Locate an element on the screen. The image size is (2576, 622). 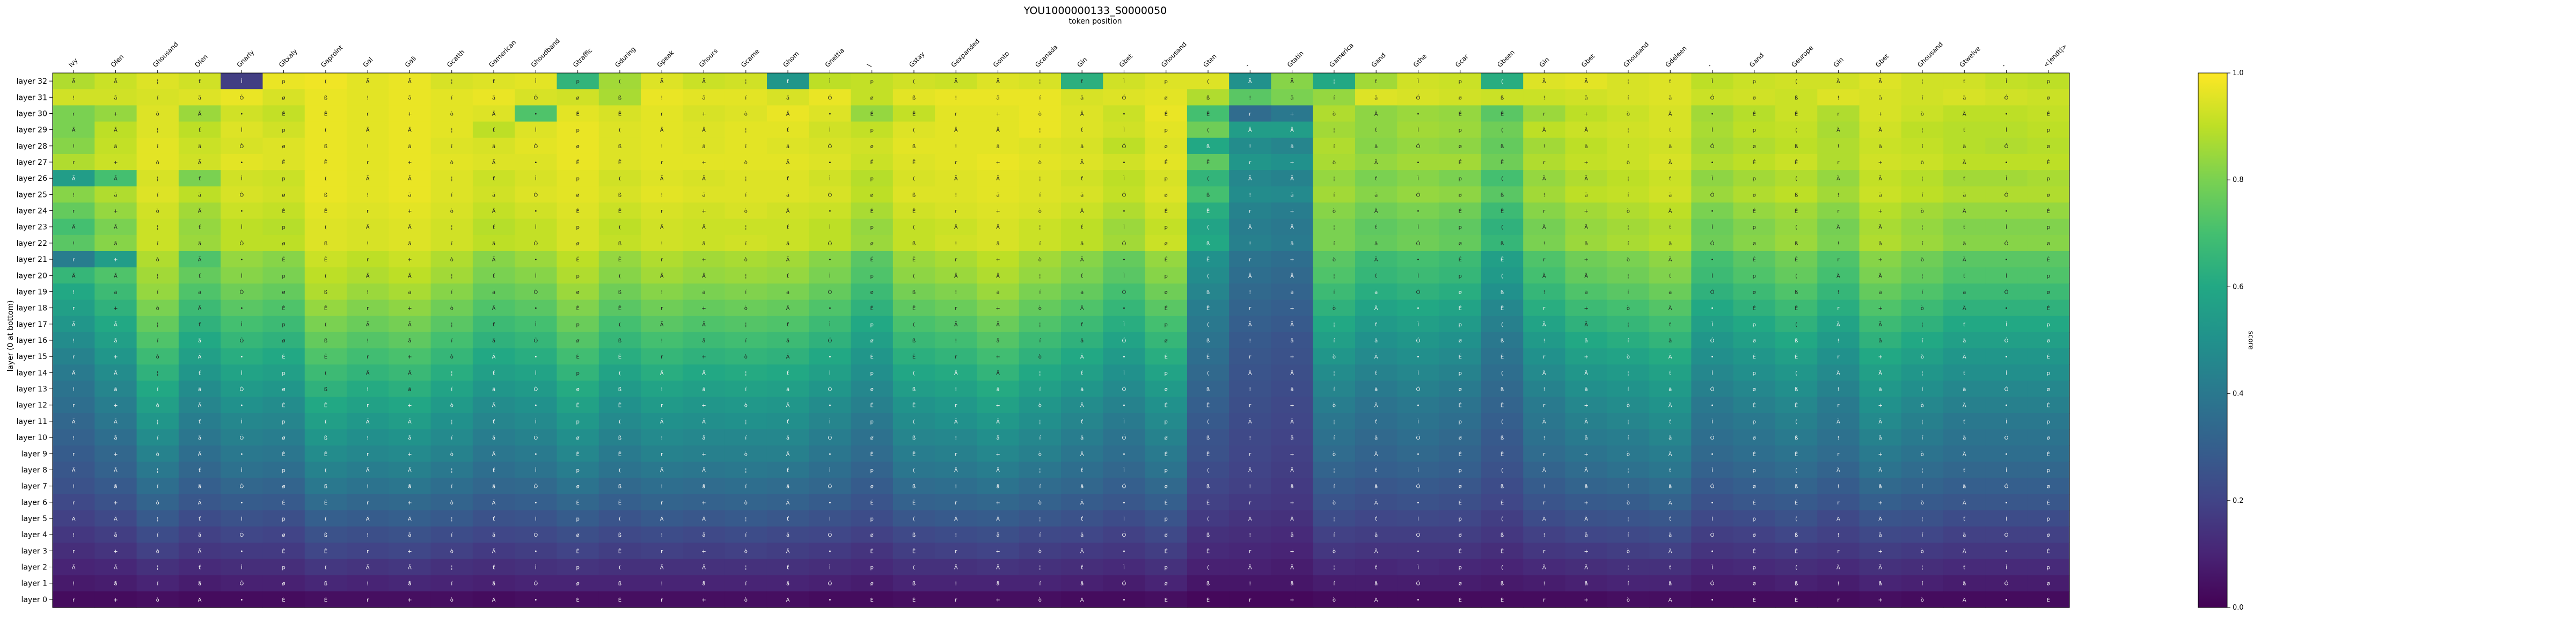
y-tick-label: layer 8 is located at coordinates (34, 470).